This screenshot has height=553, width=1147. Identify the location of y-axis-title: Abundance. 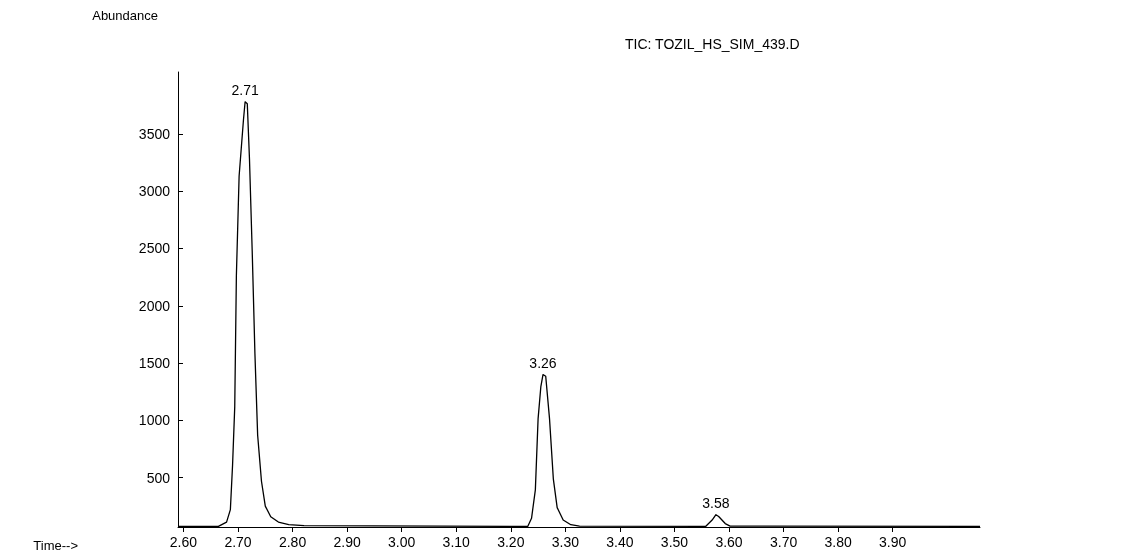
(125, 15).